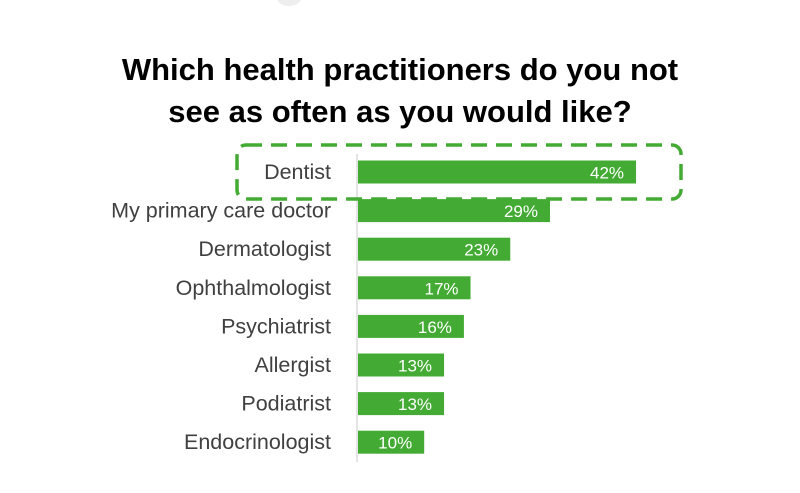 The image size is (800, 493). I want to click on value-label-3: 17%, so click(442, 288).